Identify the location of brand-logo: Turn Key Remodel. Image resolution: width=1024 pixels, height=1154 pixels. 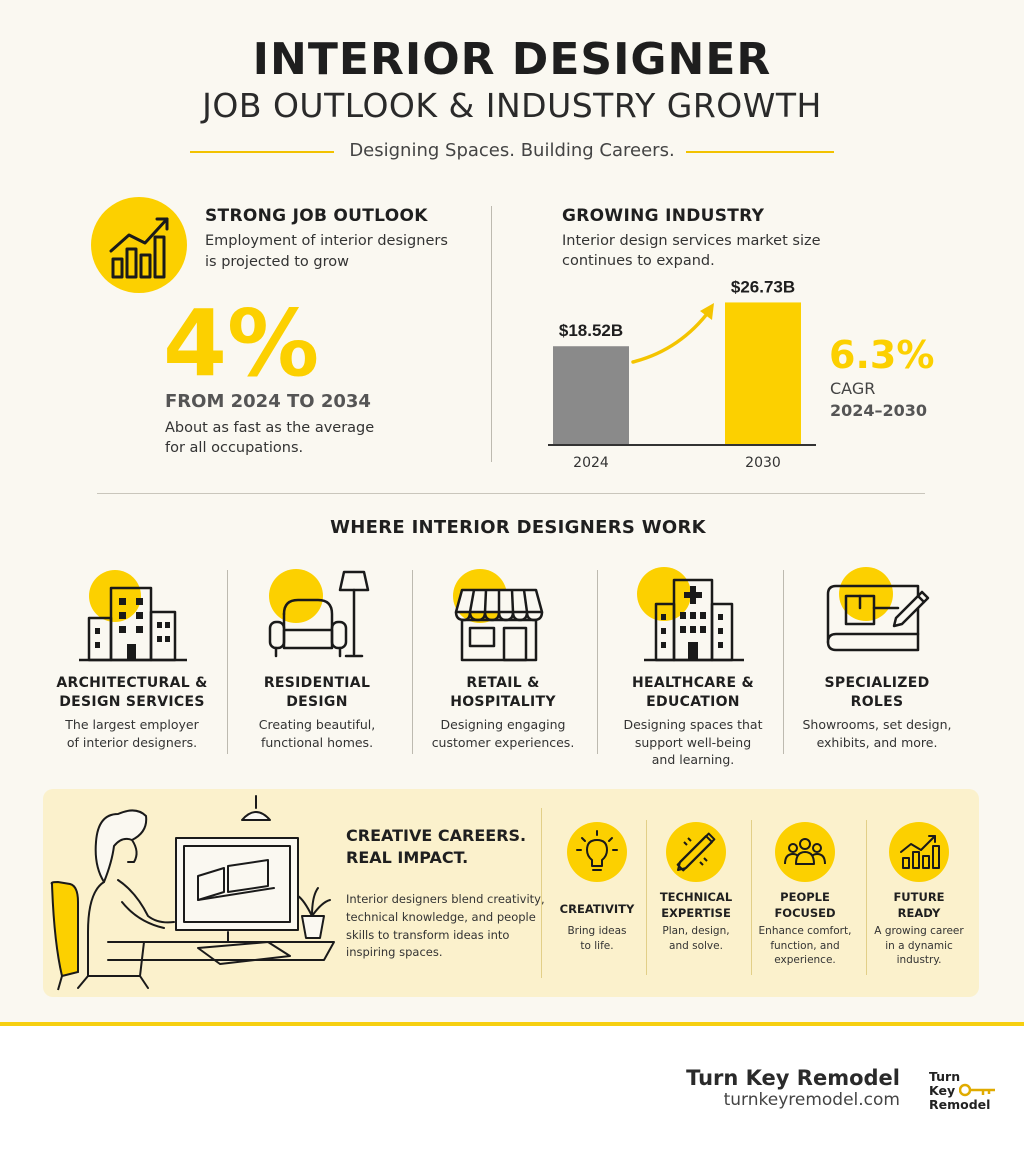
(963, 1092).